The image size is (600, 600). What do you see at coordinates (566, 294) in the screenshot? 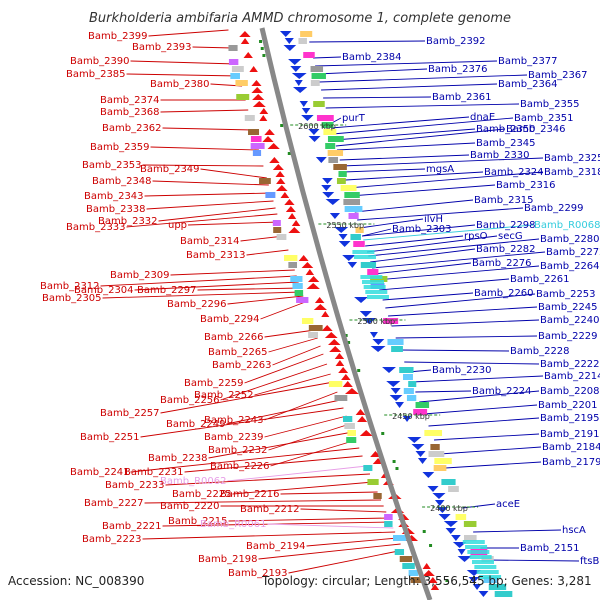
I see `gene-label-right: Bamb_2253` at bounding box center [566, 294].